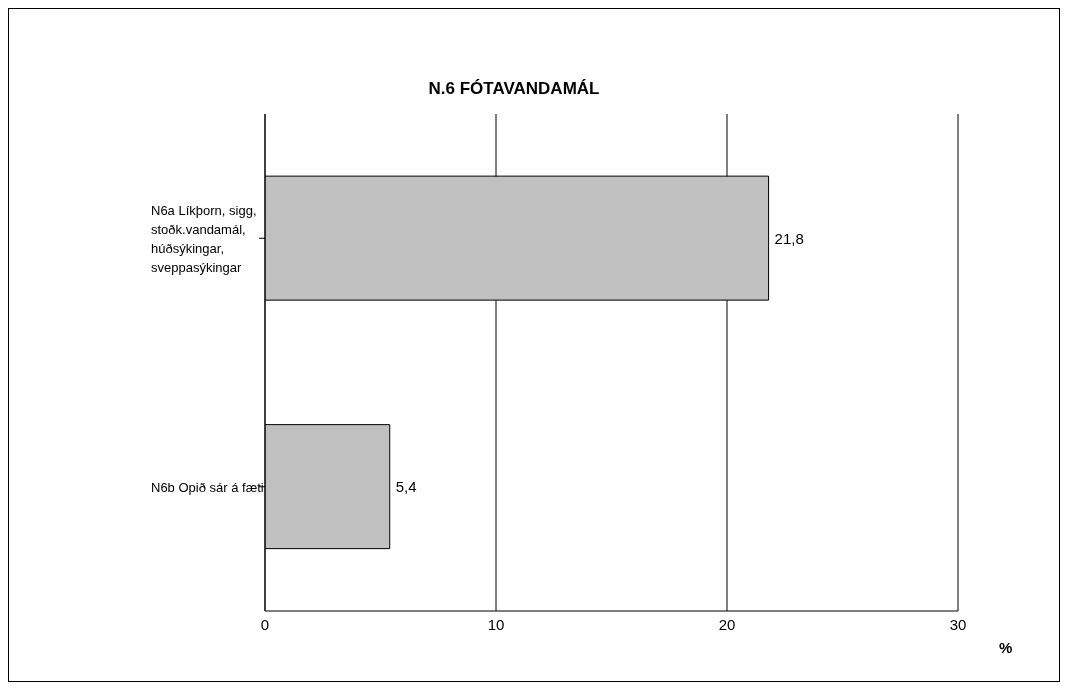 The width and height of the screenshot is (1070, 691). What do you see at coordinates (265, 624) in the screenshot?
I see `x-tick-label: 0` at bounding box center [265, 624].